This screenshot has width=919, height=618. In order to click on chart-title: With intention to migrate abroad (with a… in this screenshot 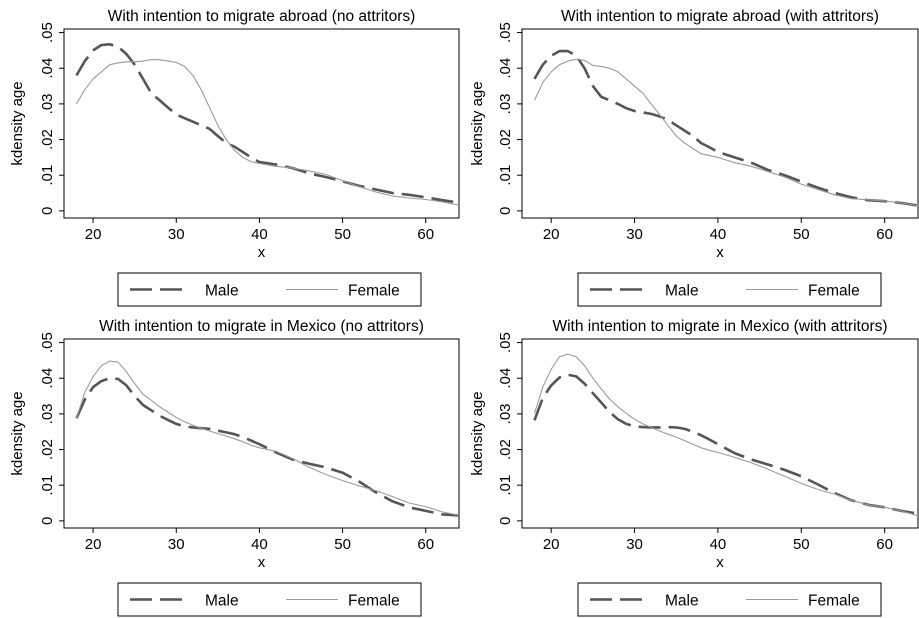, I will do `click(720, 16)`.